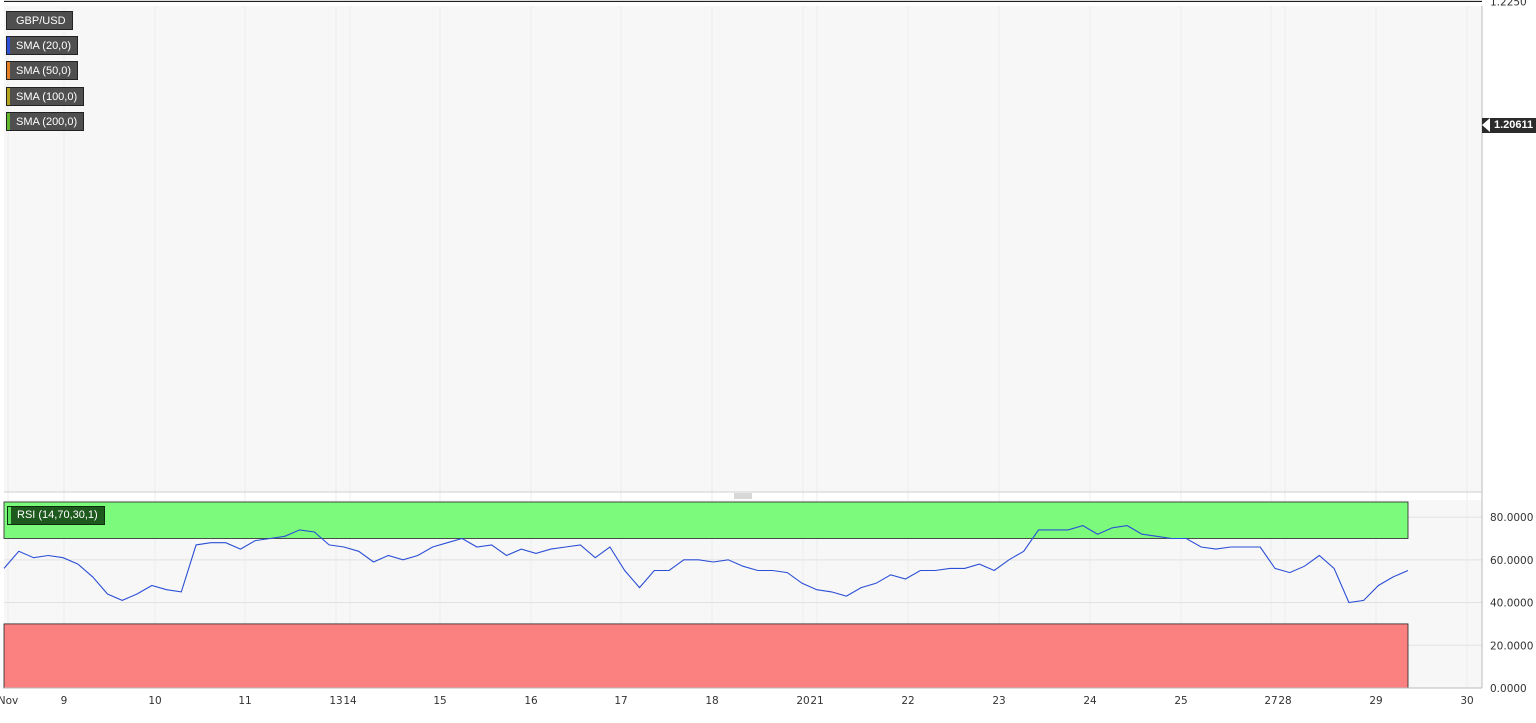  What do you see at coordinates (1270, 701) in the screenshot?
I see `time-tick-label: 27` at bounding box center [1270, 701].